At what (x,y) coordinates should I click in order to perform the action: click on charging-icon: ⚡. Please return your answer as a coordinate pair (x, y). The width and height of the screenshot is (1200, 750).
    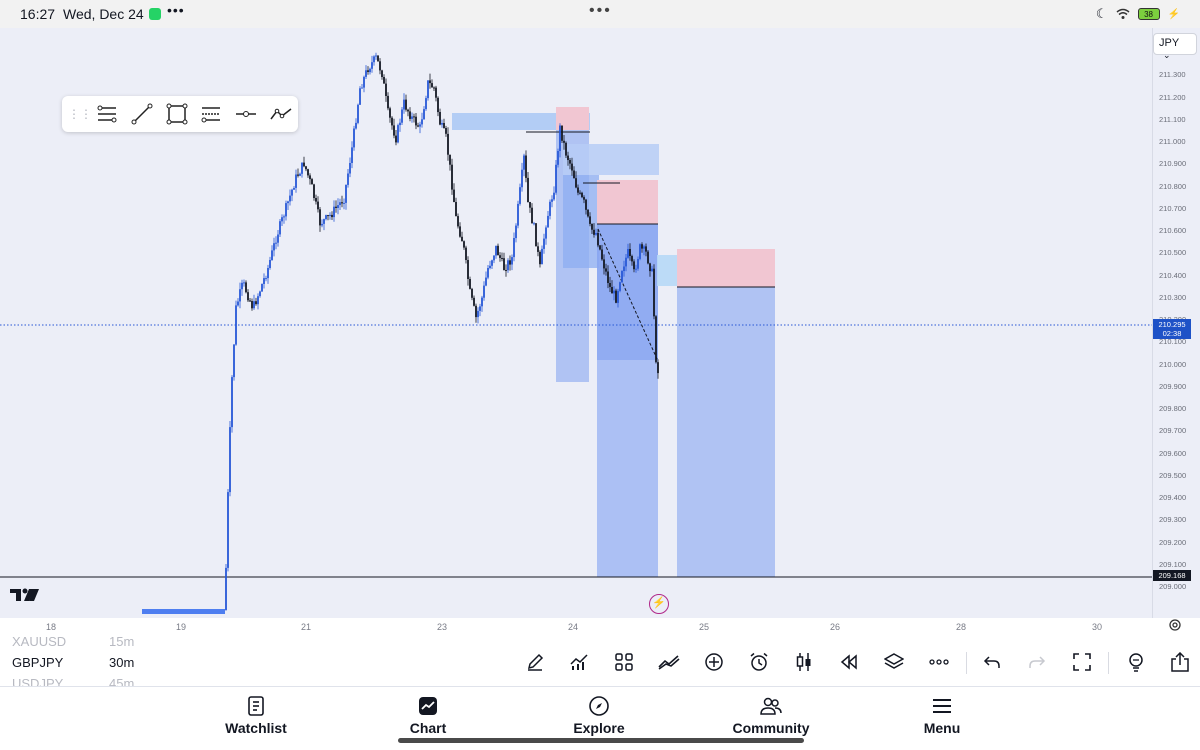
    Looking at the image, I should click on (1173, 14).